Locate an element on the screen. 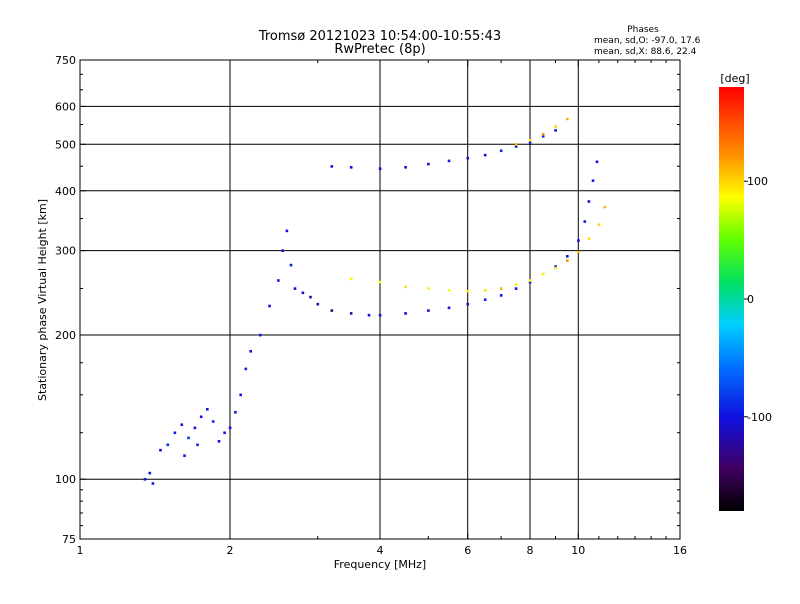  y-tick-label: 600 is located at coordinates (65, 106).